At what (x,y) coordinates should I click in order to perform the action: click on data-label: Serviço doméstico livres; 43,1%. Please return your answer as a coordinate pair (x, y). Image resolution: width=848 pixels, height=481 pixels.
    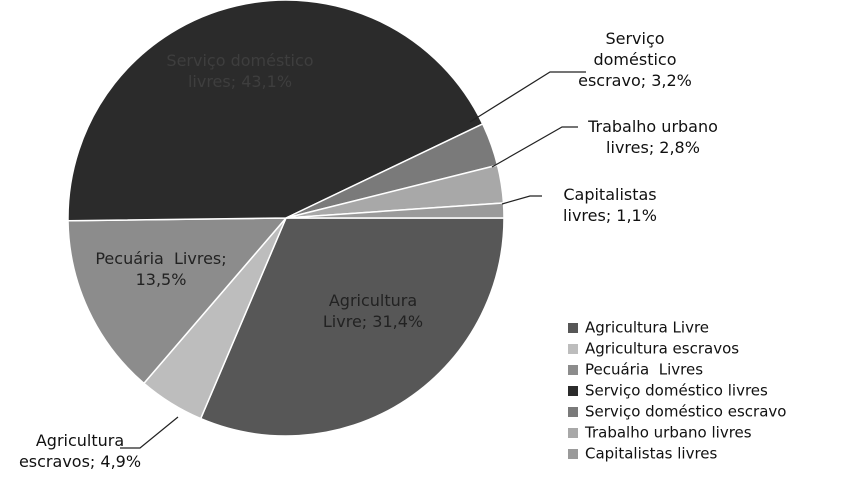
    Looking at the image, I should click on (242, 71).